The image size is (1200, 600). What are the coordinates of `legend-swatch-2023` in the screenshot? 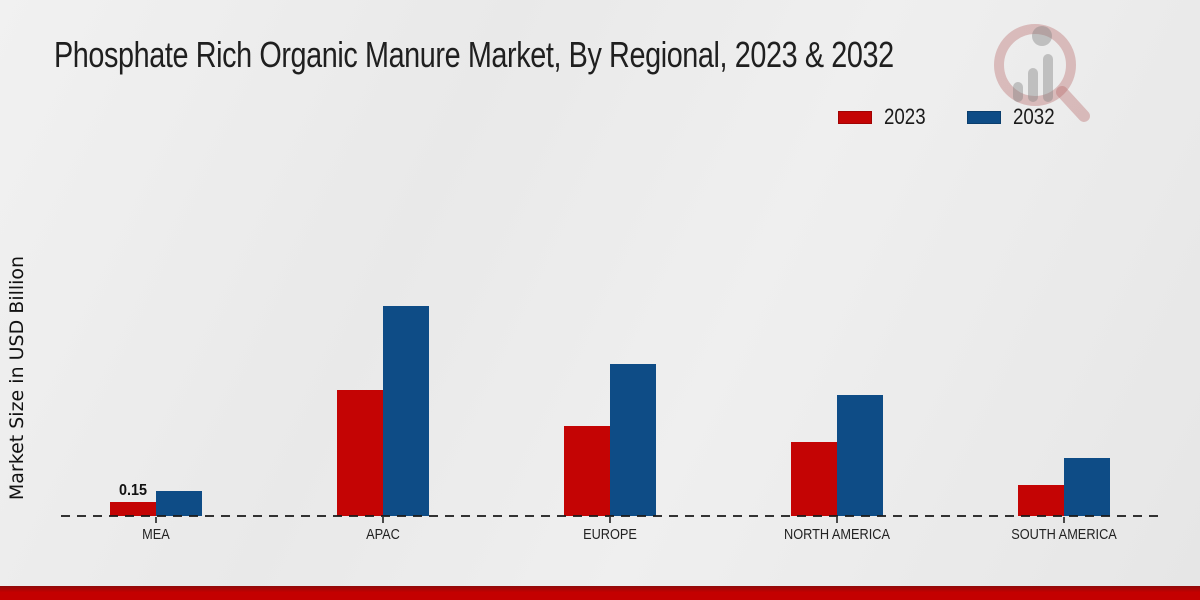 It's located at (855, 117).